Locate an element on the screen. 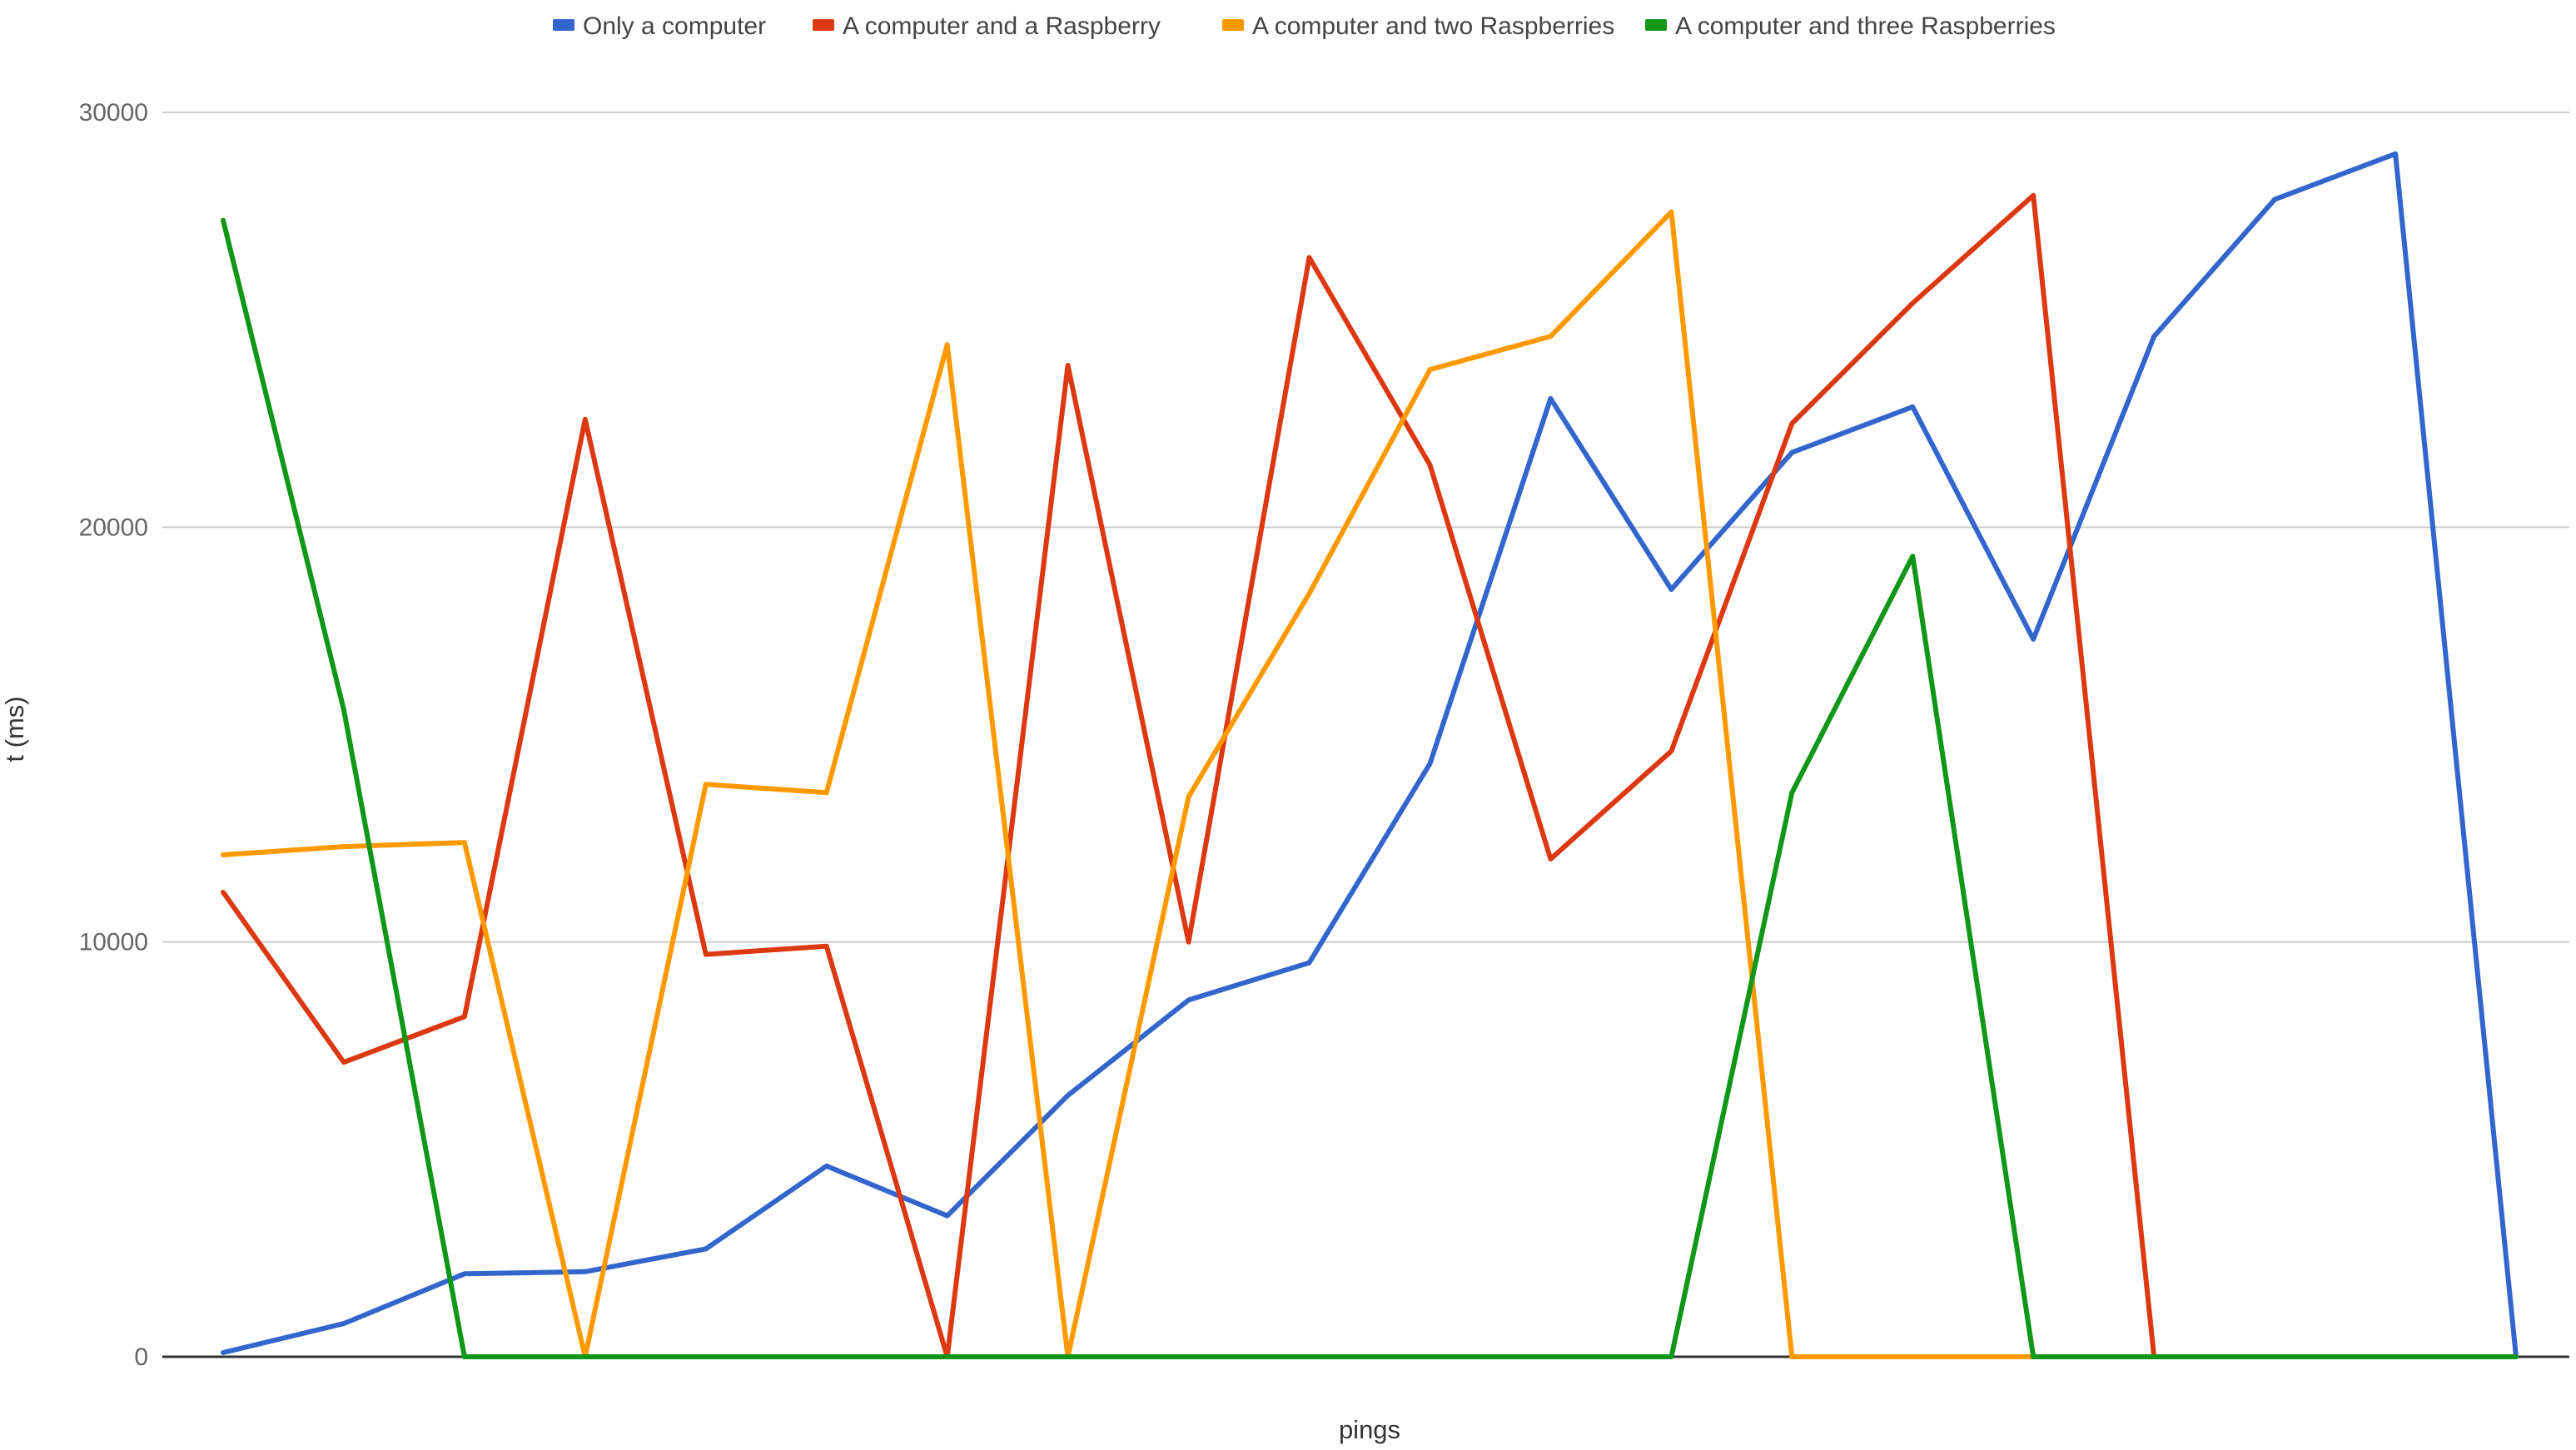 The width and height of the screenshot is (2576, 1450). legend-entry-label: A computer and two Raspberries is located at coordinates (1433, 26).